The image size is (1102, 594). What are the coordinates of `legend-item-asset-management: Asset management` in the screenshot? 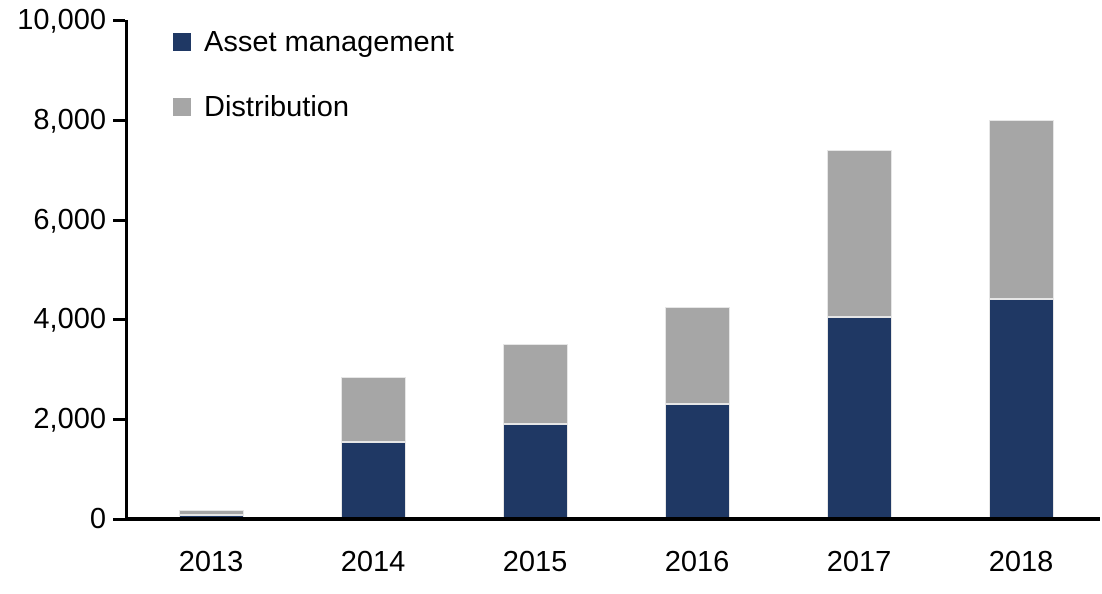 It's located at (313, 41).